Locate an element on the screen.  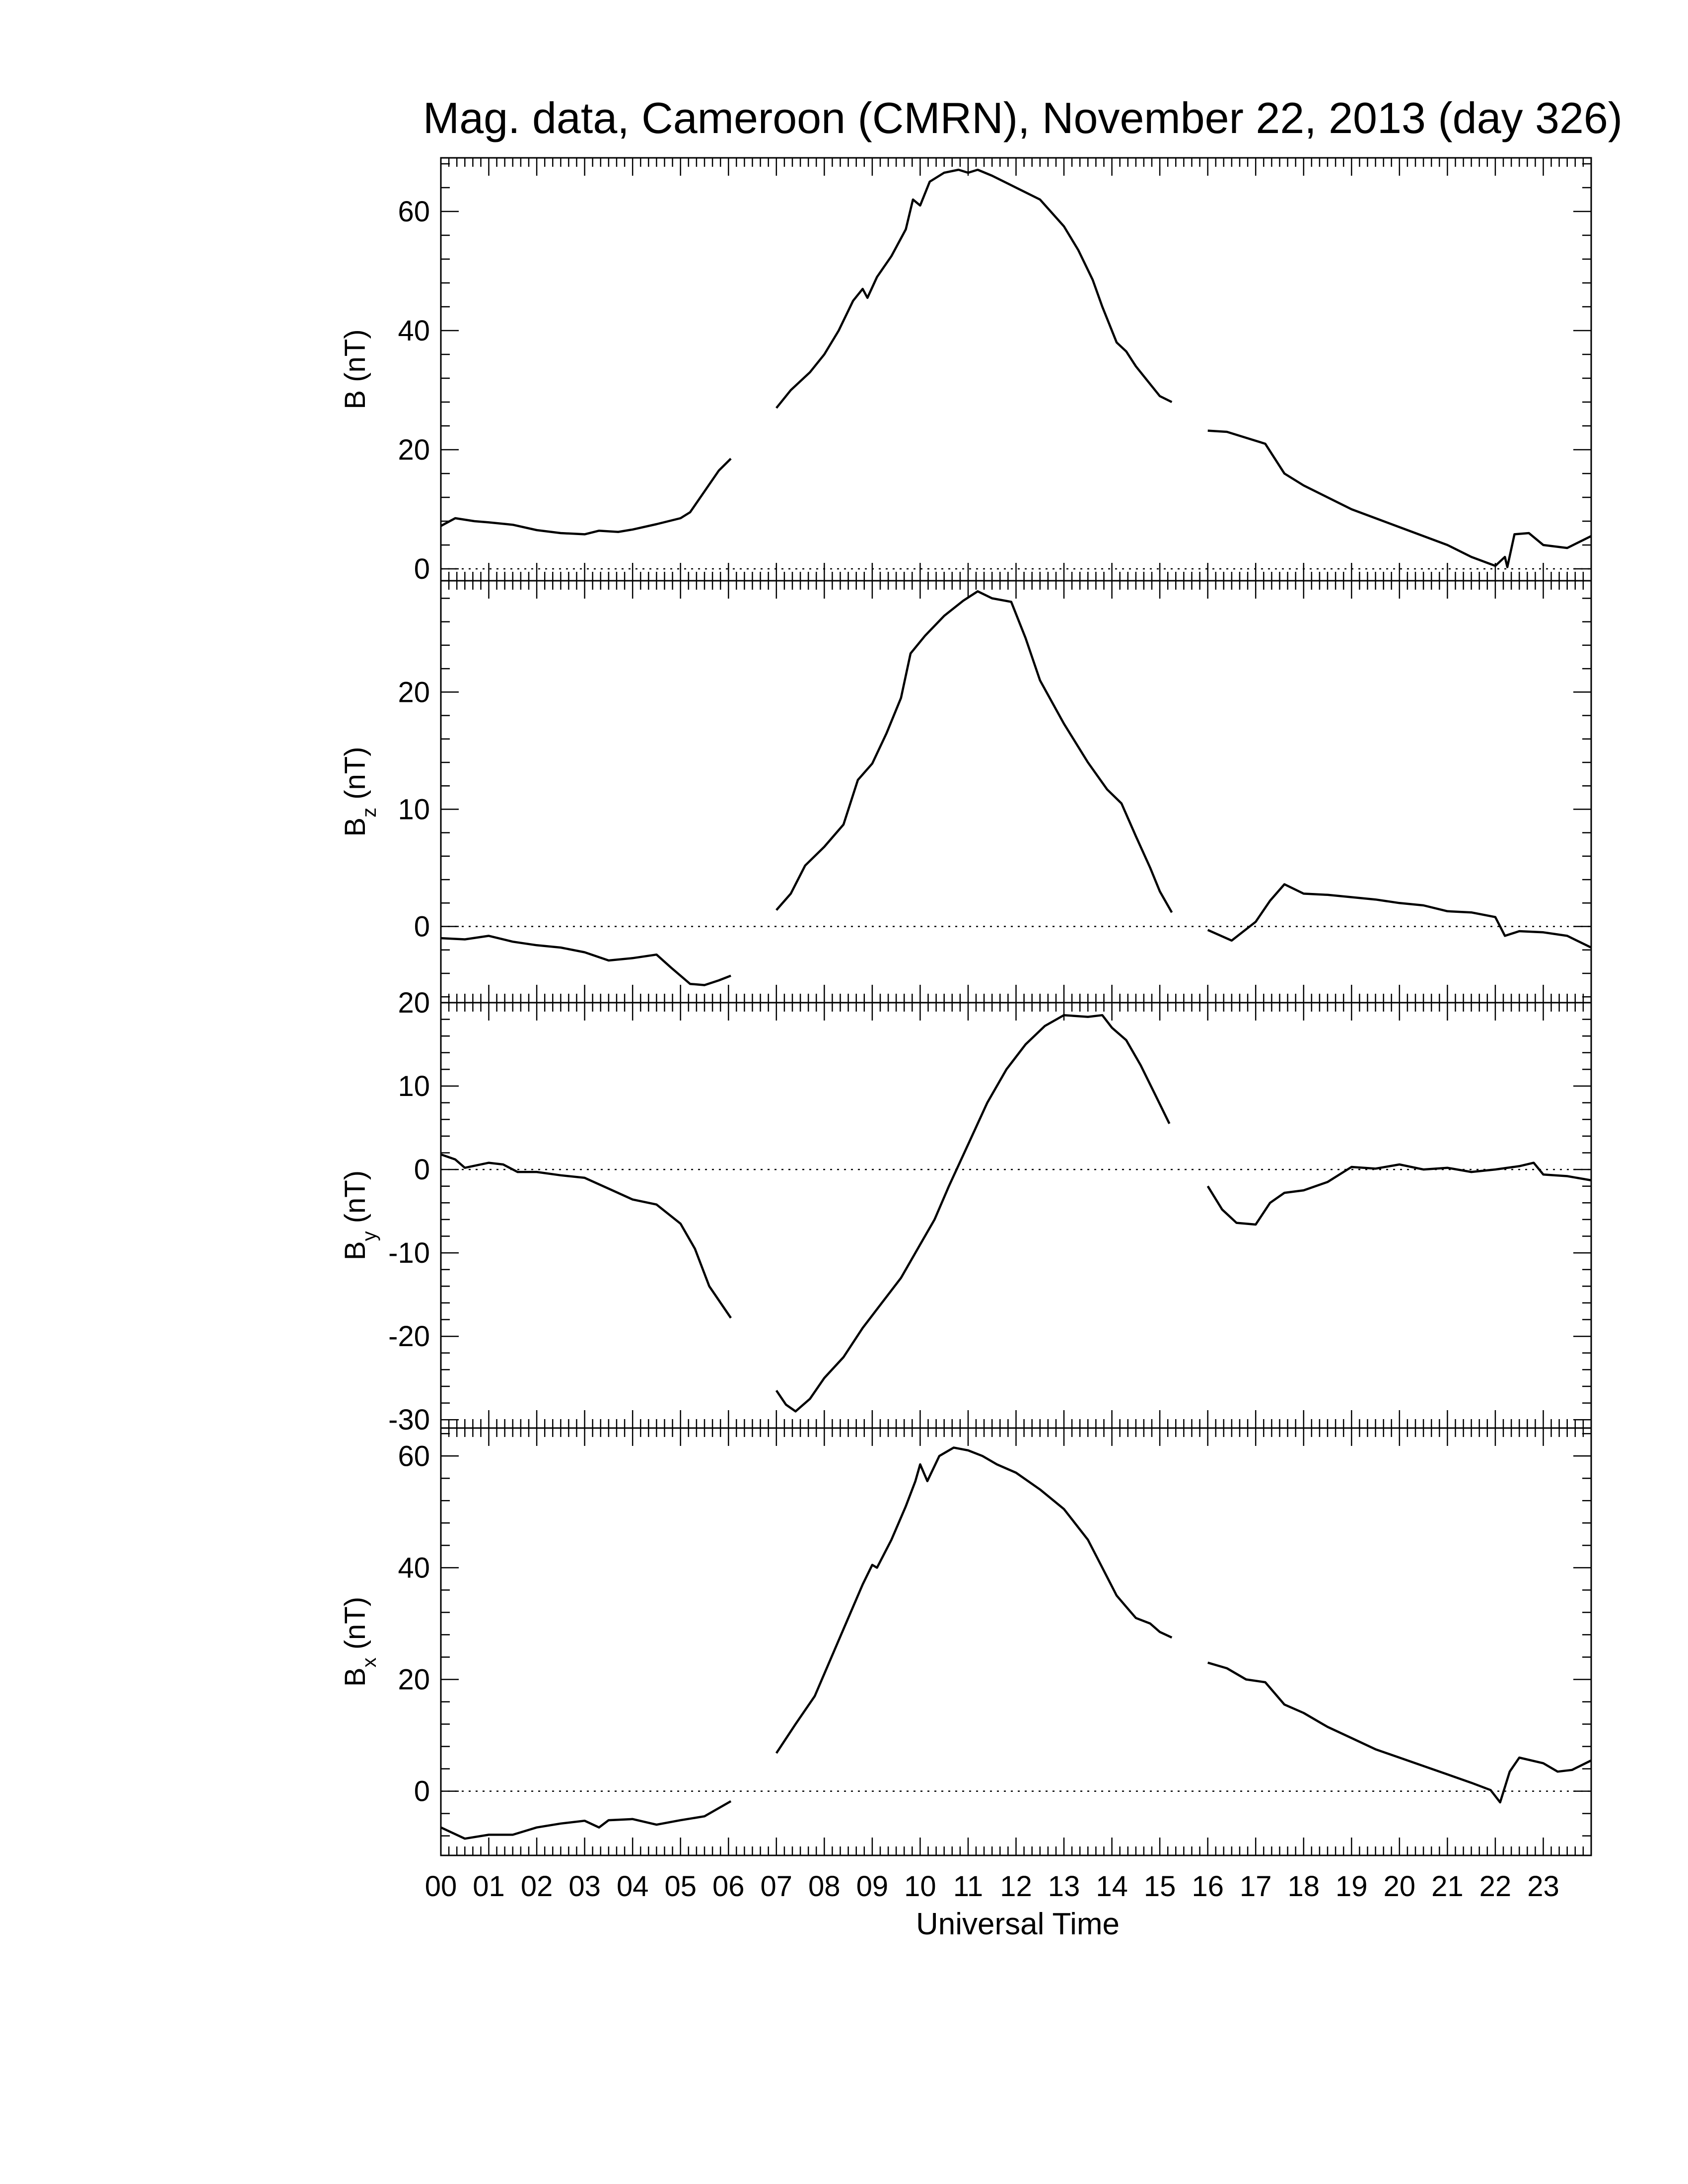
panel-1: 0 20 40 60 B (nT) is located at coordinates (965, 371).